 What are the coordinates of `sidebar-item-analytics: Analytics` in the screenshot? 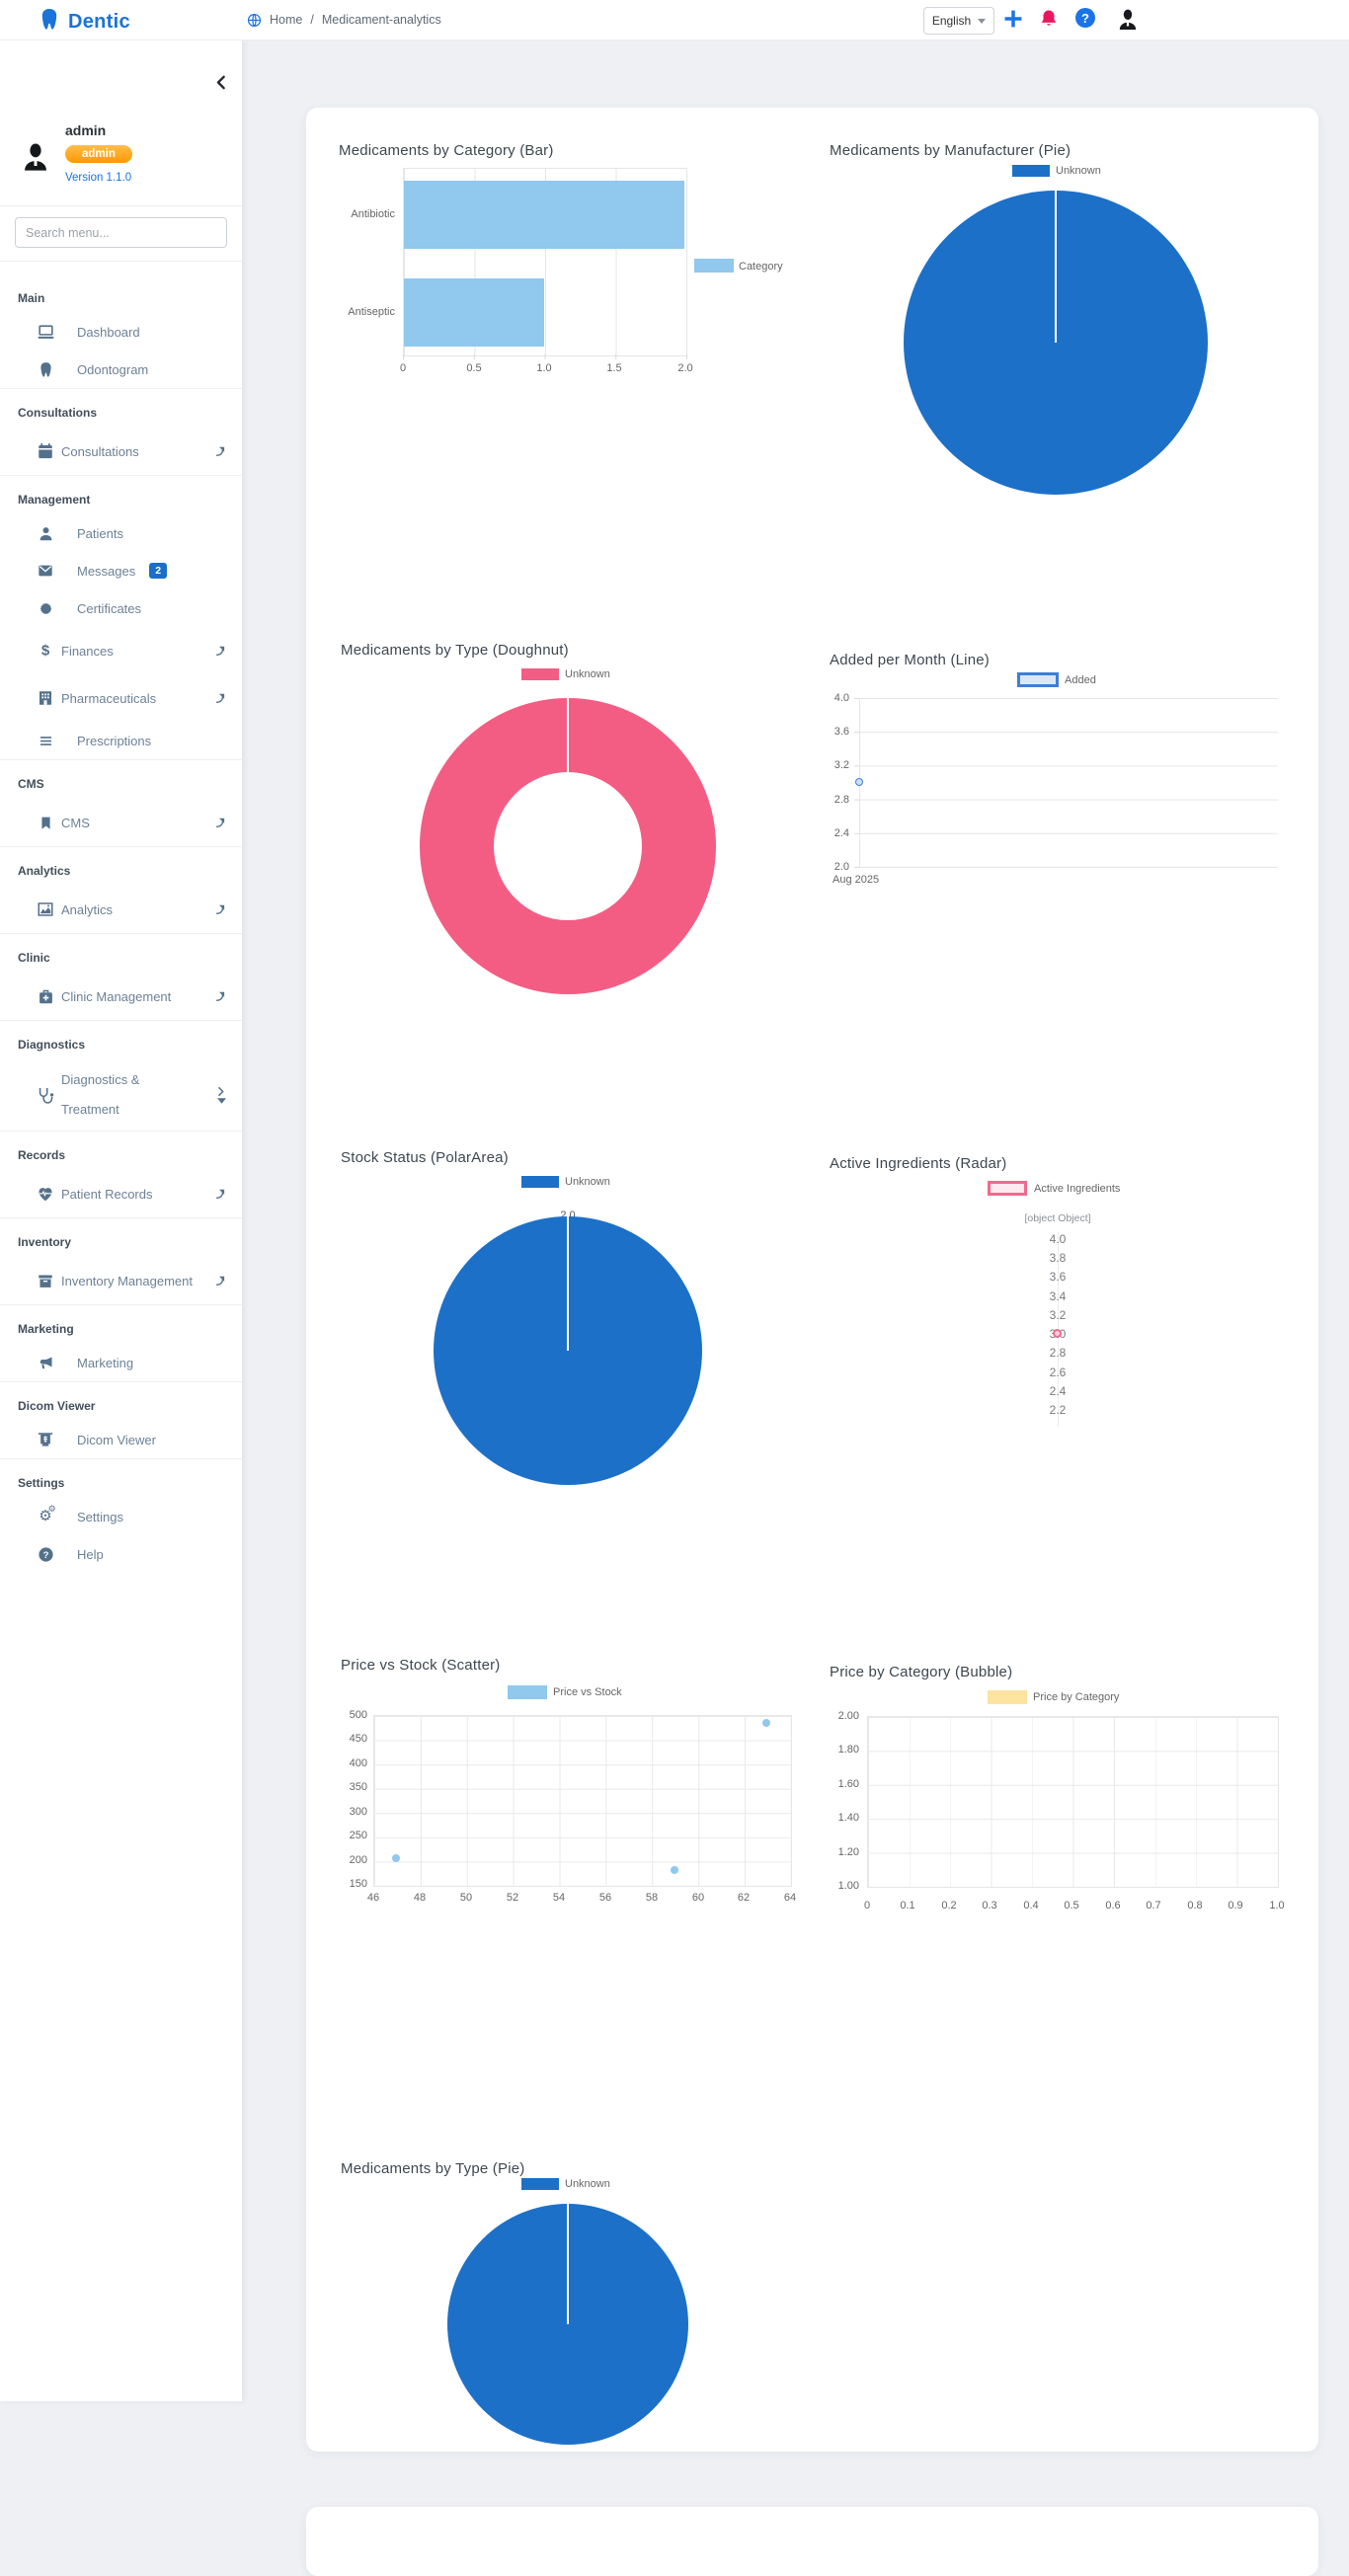 It's located at (121, 909).